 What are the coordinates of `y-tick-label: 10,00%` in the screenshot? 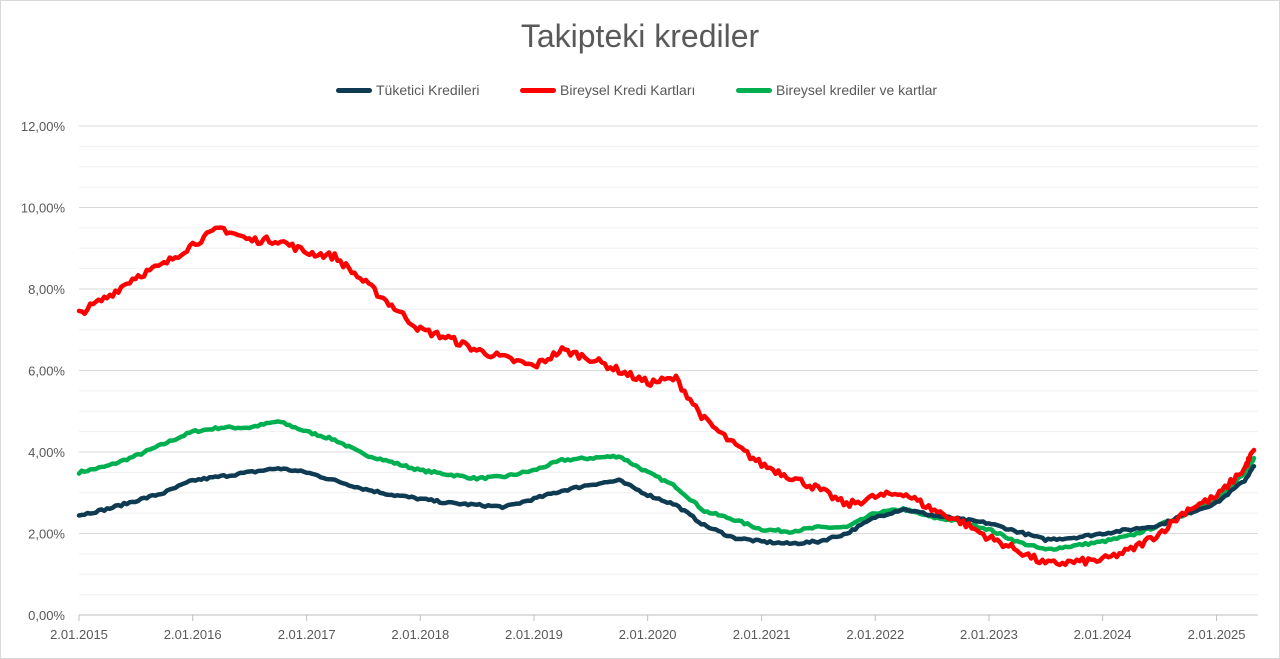 It's located at (43, 208).